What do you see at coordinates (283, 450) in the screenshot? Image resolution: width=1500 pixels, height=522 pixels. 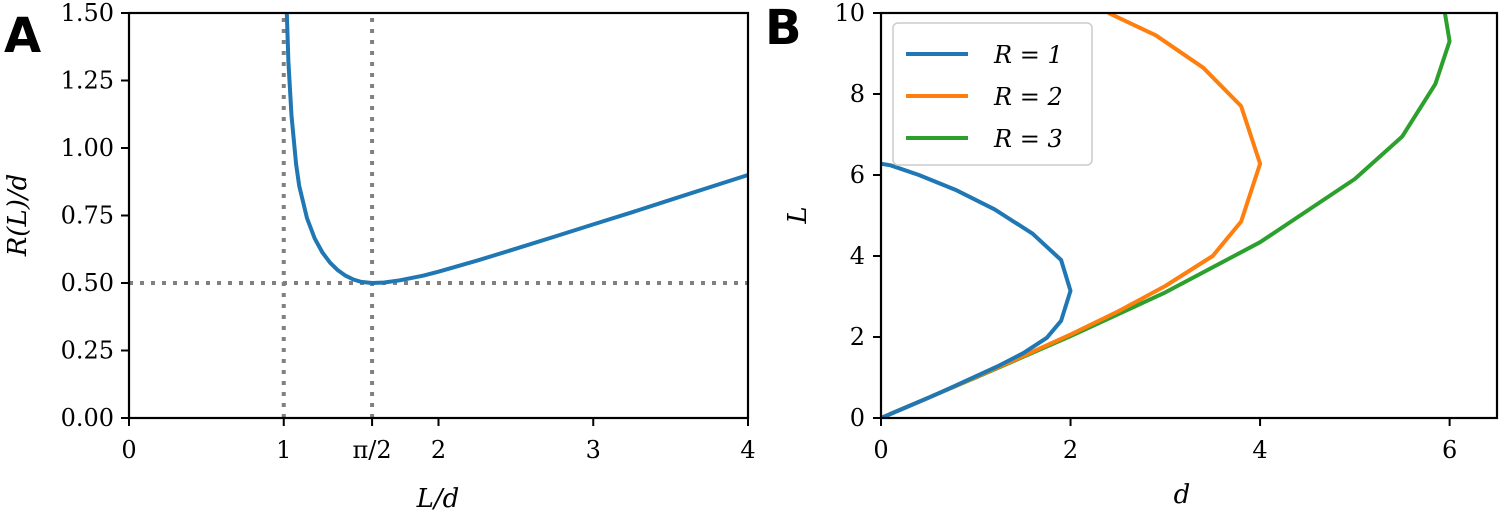 I see `panel-a-x-tick-label: 1` at bounding box center [283, 450].